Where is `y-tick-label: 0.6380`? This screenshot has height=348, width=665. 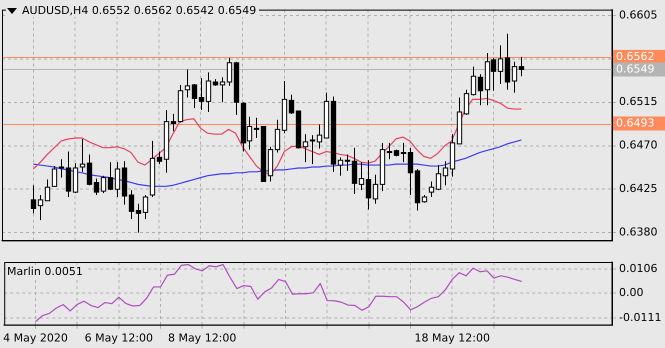
y-tick-label: 0.6380 is located at coordinates (638, 232).